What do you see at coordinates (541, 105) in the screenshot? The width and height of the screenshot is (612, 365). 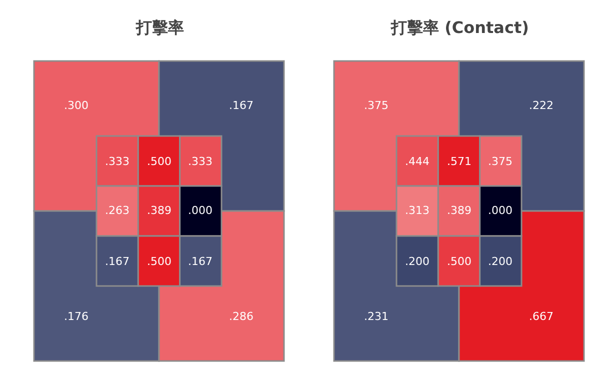 I see `data-label: .222` at bounding box center [541, 105].